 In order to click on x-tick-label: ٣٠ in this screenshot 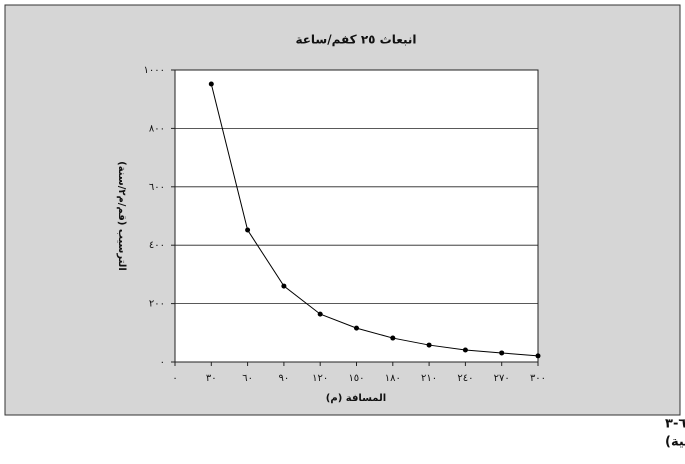, I will do `click(211, 378)`.